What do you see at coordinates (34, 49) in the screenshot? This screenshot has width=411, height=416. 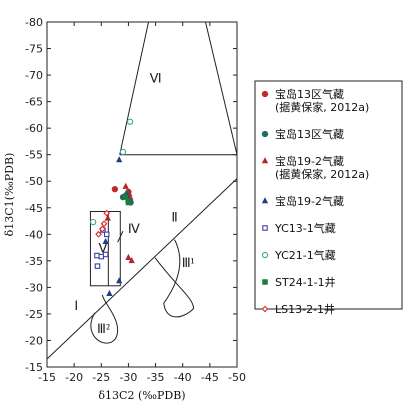 I see `y-tick-label: -75` at bounding box center [34, 49].